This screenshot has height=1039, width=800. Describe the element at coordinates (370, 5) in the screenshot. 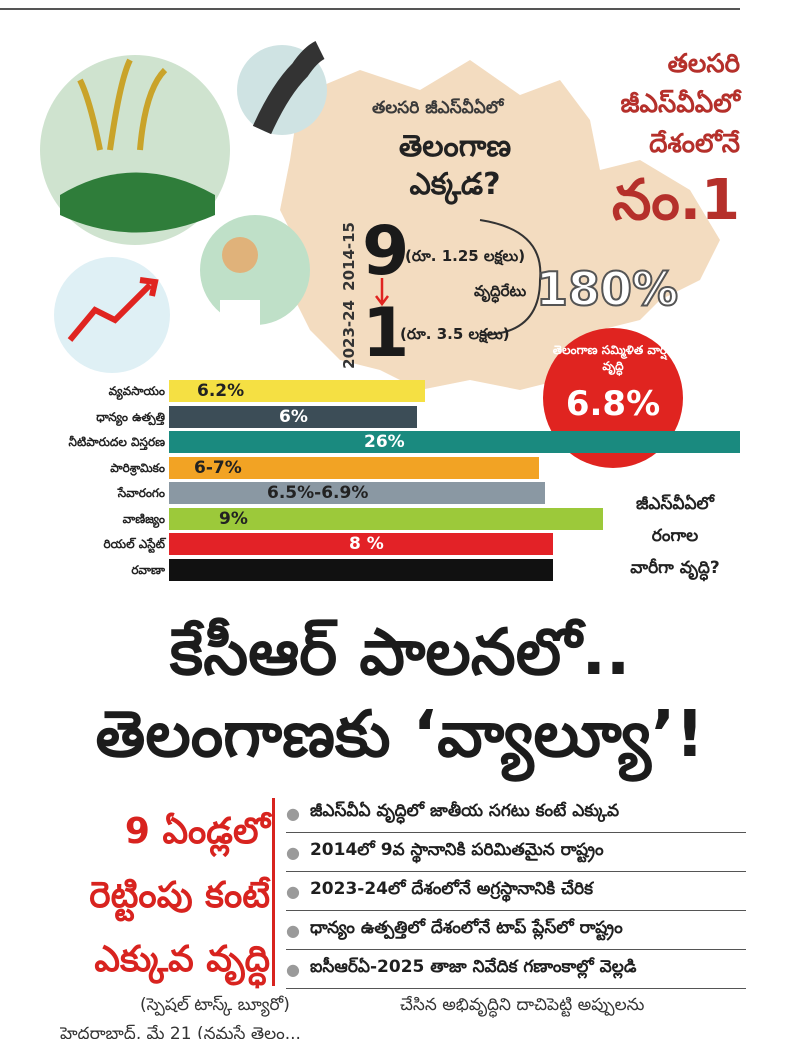

I see `top-border` at that location.